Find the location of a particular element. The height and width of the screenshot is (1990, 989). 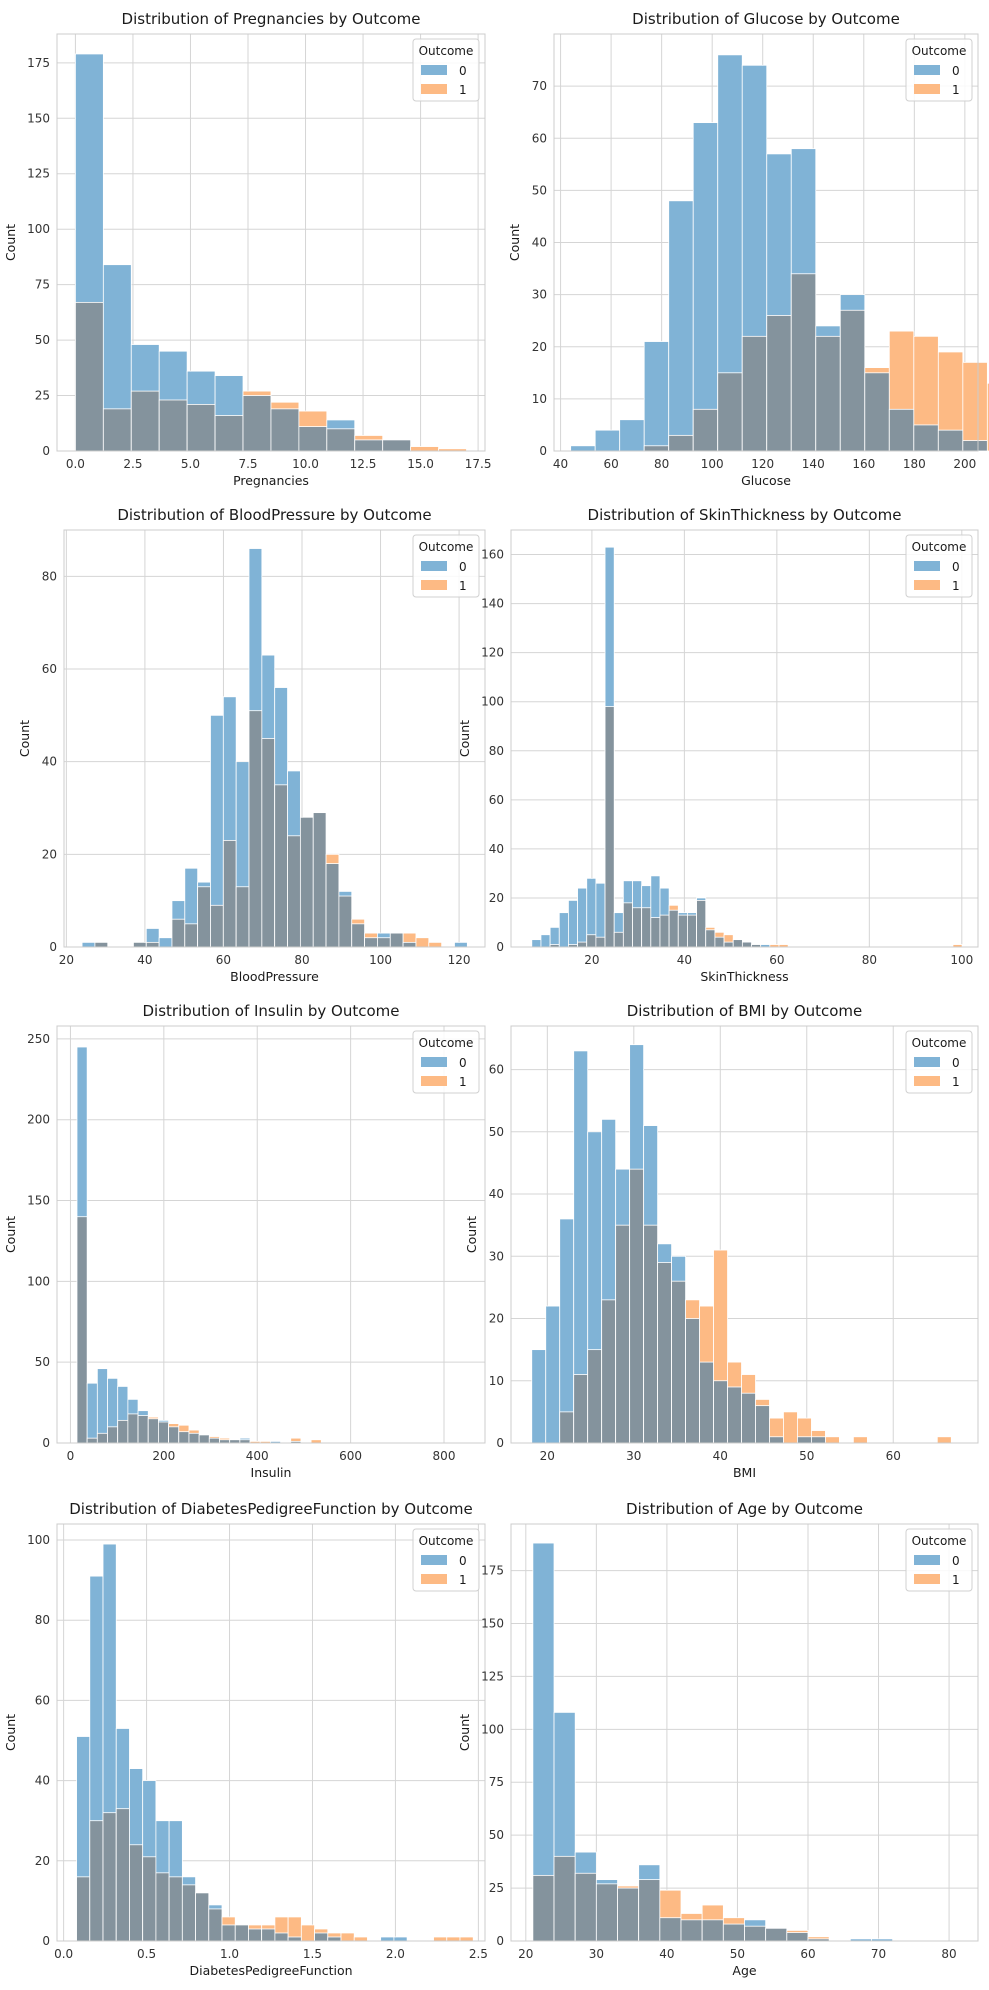

y-tick-label: 175 is located at coordinates (492, 1571).